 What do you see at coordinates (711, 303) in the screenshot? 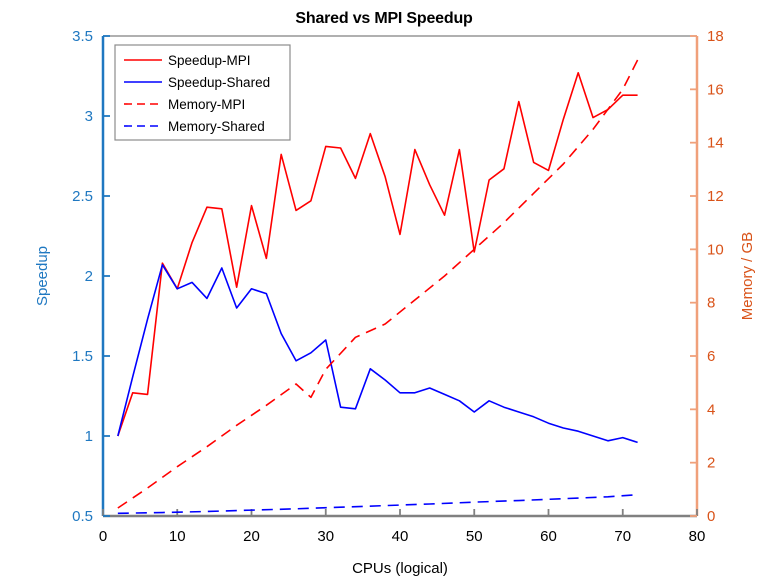
I see `y-right-tick-label: 8` at bounding box center [711, 303].